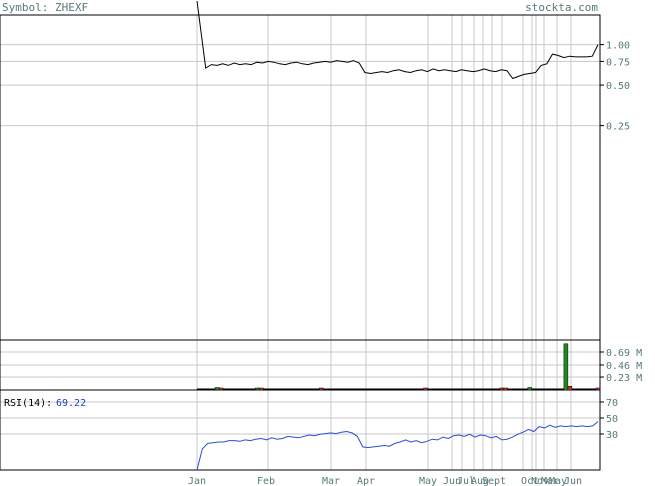 This screenshot has width=655, height=486. What do you see at coordinates (624, 366) in the screenshot?
I see `volume-tick-label: 0.46 M` at bounding box center [624, 366].